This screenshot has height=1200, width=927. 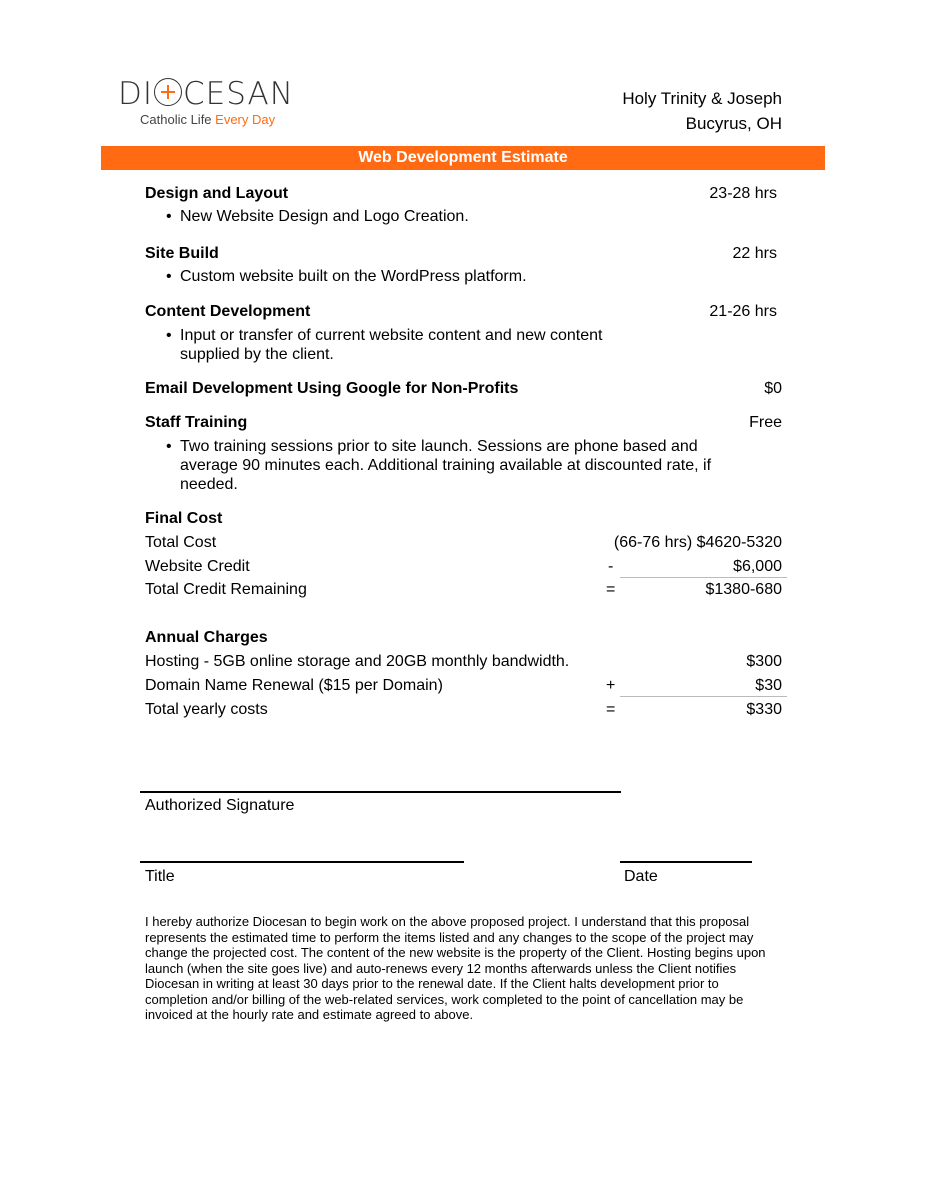 I want to click on item-title: Staff Training, so click(x=196, y=422).